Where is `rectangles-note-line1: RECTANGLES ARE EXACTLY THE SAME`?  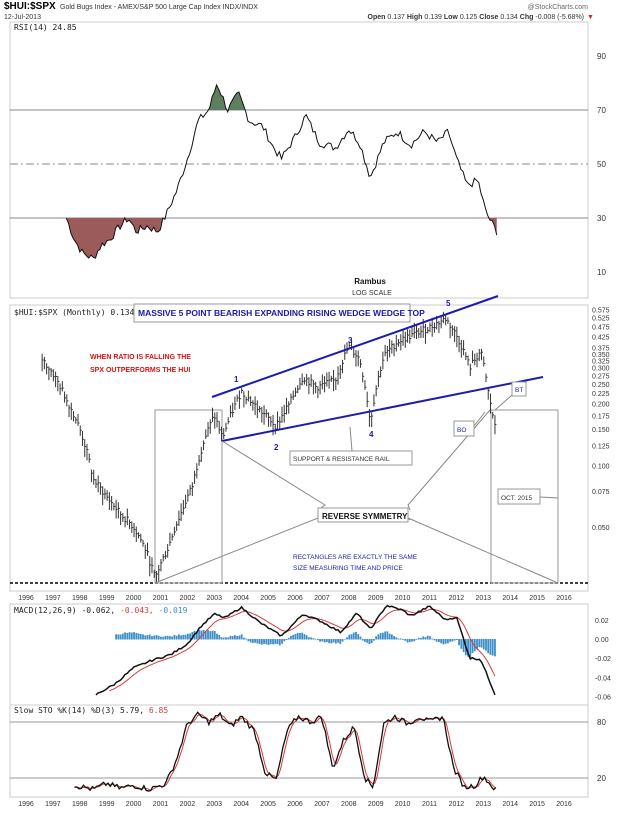
rectangles-note-line1: RECTANGLES ARE EXACTLY THE SAME is located at coordinates (355, 557).